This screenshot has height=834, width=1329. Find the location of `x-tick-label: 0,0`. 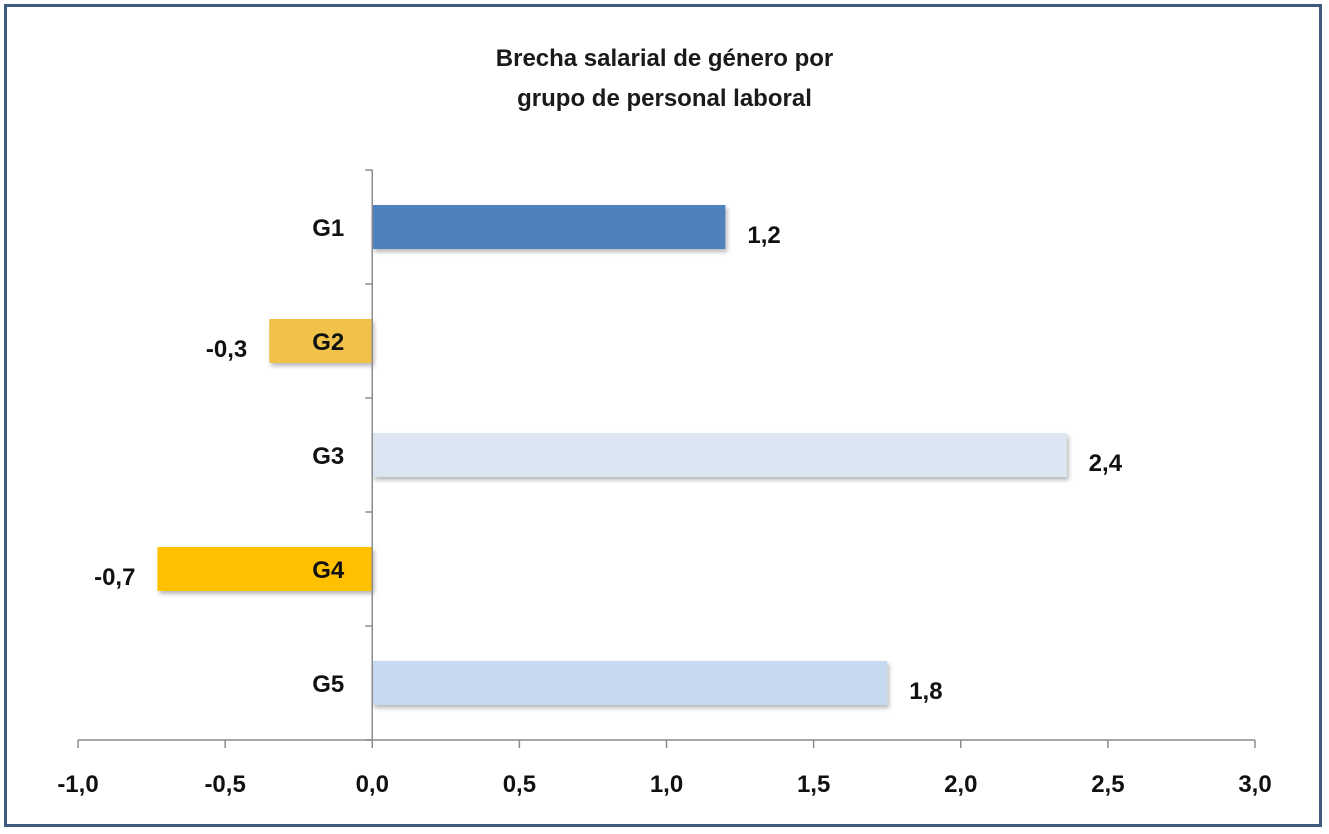

x-tick-label: 0,0 is located at coordinates (372, 784).